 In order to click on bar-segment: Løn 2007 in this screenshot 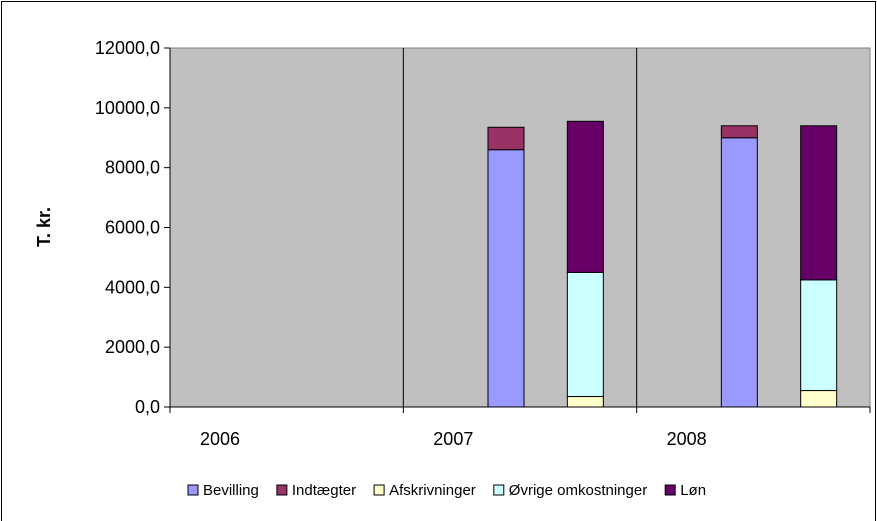, I will do `click(585, 196)`.